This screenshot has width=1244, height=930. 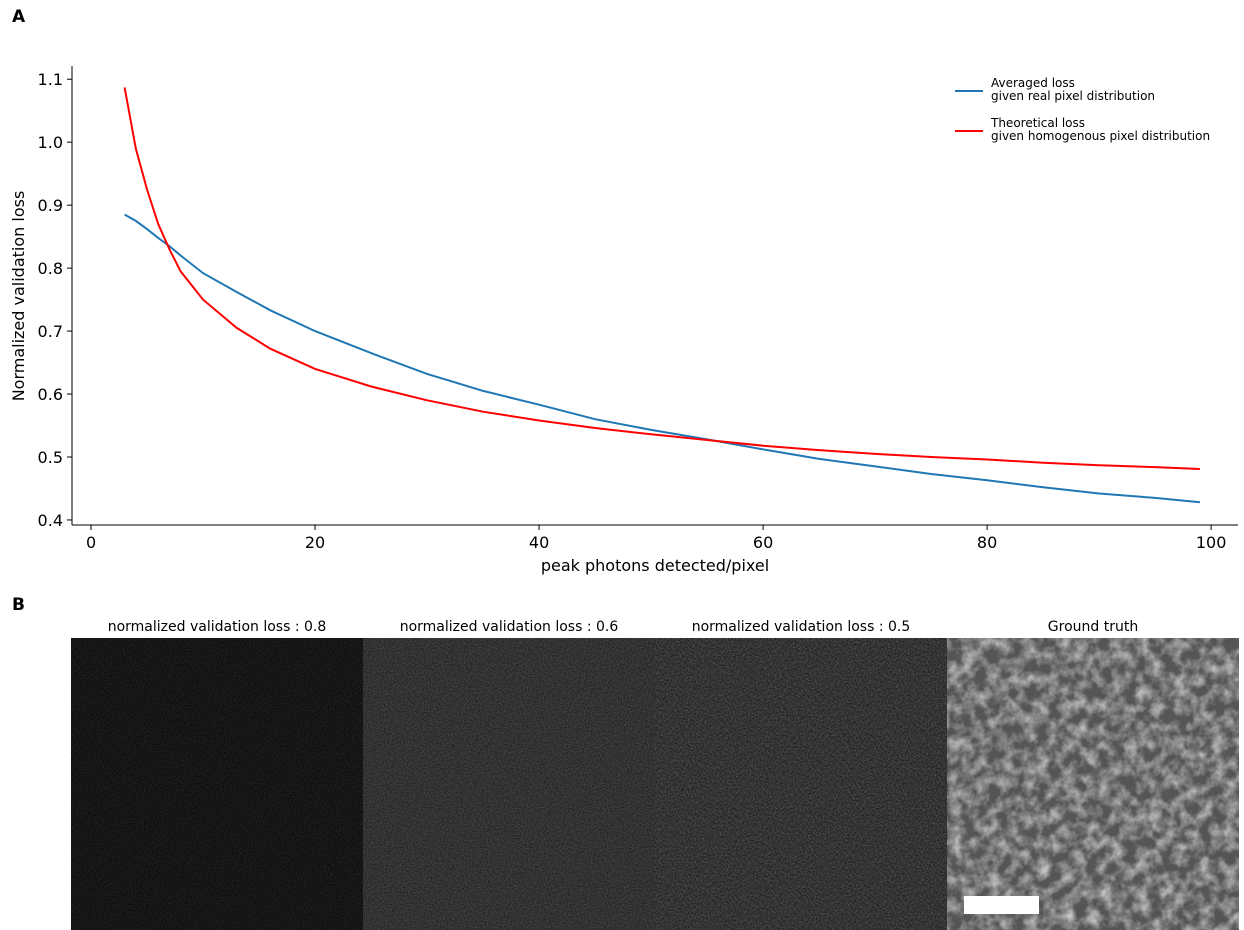 What do you see at coordinates (50, 268) in the screenshot?
I see `y-tick-label: 0.8` at bounding box center [50, 268].